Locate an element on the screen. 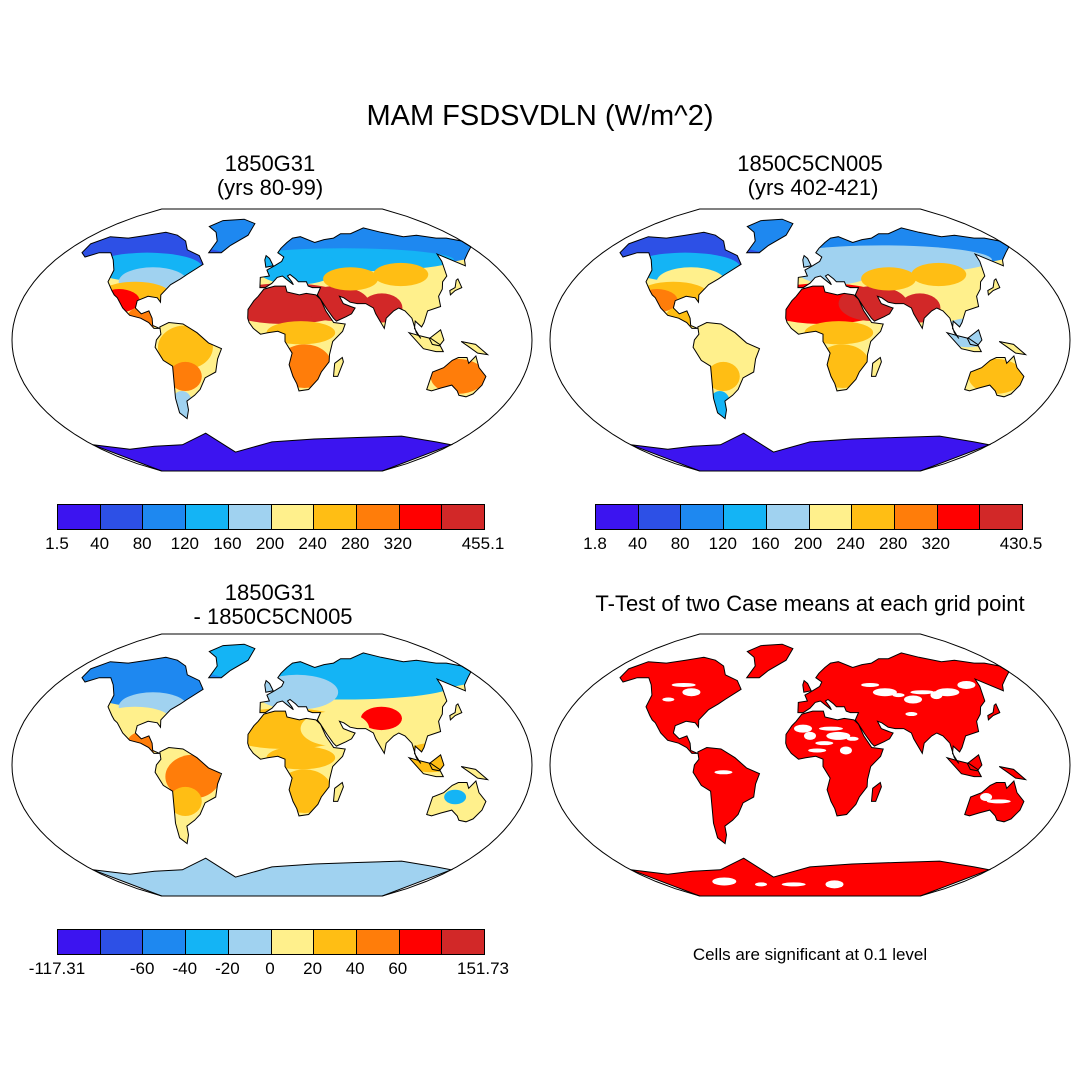 The image size is (1080, 1080). colorbar-label: 160 is located at coordinates (227, 543).